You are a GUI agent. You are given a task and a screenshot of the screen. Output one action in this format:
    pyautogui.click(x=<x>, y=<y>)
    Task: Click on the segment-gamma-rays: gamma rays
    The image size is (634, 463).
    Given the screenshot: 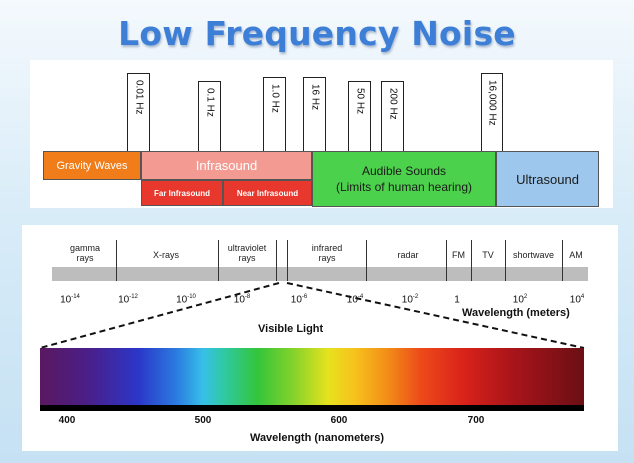 What is the action you would take?
    pyautogui.click(x=84, y=253)
    